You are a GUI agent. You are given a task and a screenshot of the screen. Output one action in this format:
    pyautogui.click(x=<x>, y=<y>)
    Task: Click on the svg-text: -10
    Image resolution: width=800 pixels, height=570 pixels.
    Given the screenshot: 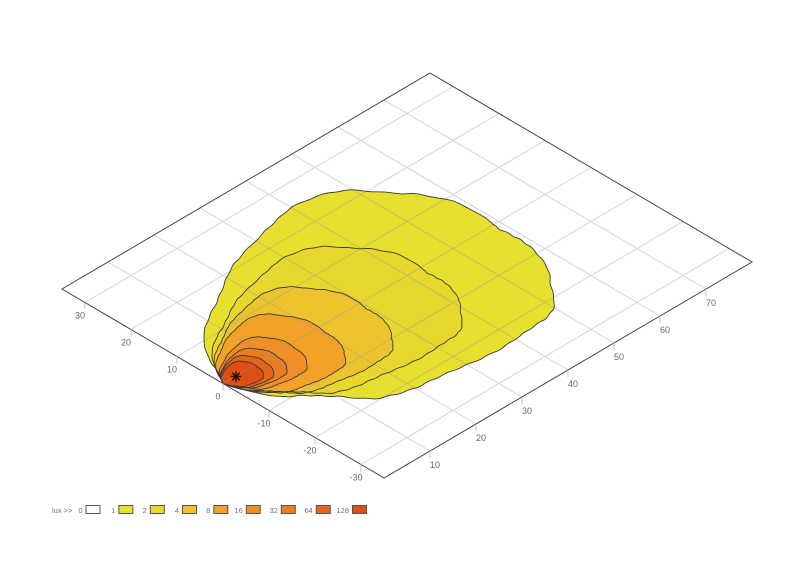 What is the action you would take?
    pyautogui.click(x=263, y=424)
    